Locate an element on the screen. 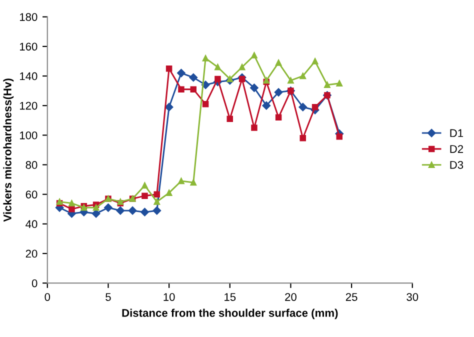 This screenshot has width=474, height=337. y-tick-label: 0 is located at coordinates (35, 283).